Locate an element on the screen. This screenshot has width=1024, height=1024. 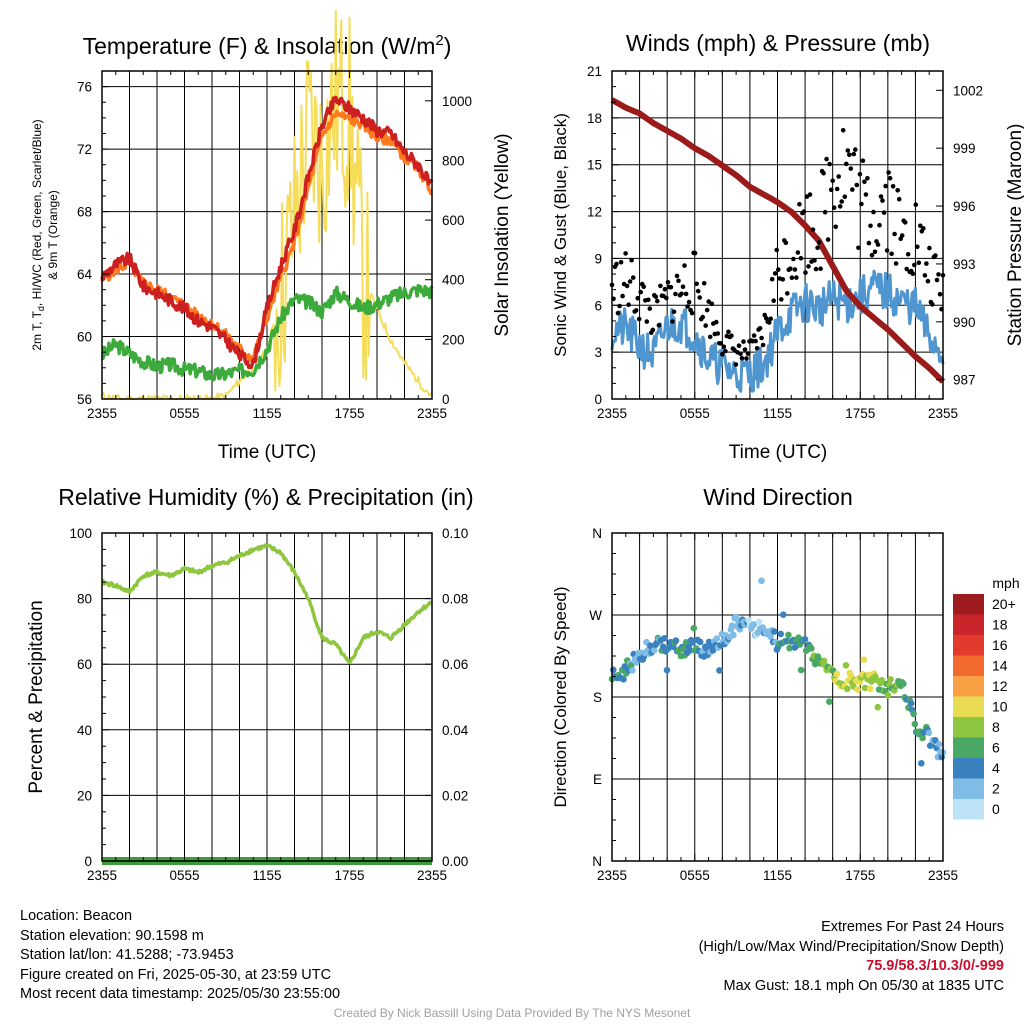
y2-tick-label: 0.10 is located at coordinates (455, 533).